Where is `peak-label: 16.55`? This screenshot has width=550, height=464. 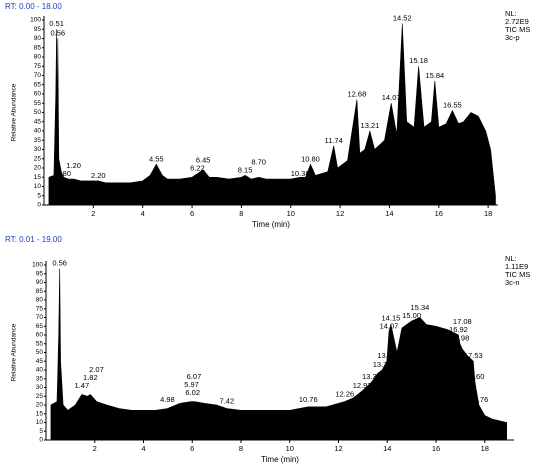
peak-label: 16.55 is located at coordinates (452, 105).